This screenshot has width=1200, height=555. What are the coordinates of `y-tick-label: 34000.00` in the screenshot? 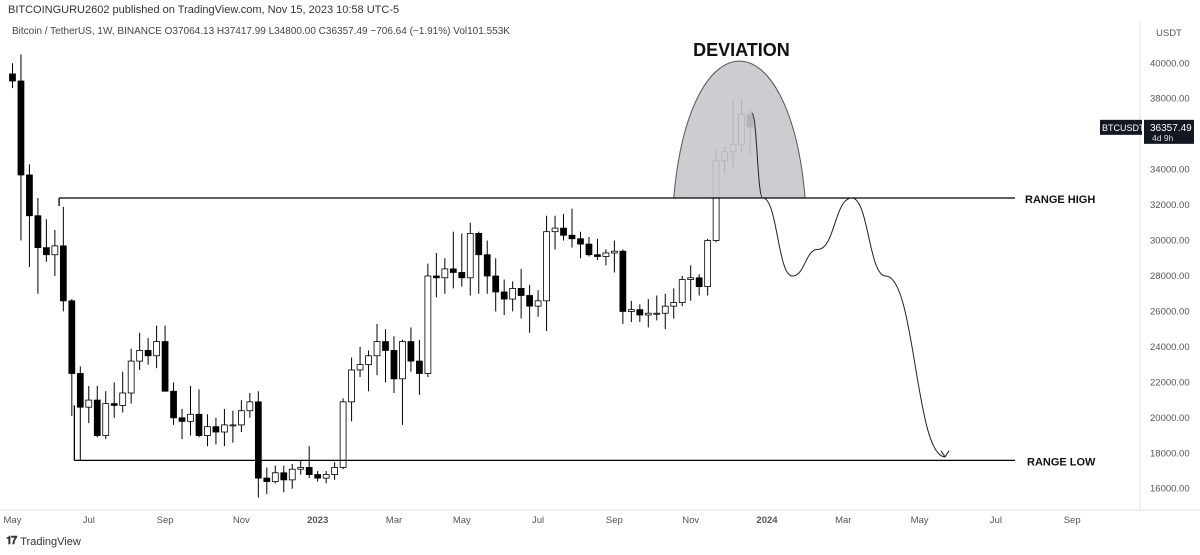 It's located at (1170, 170).